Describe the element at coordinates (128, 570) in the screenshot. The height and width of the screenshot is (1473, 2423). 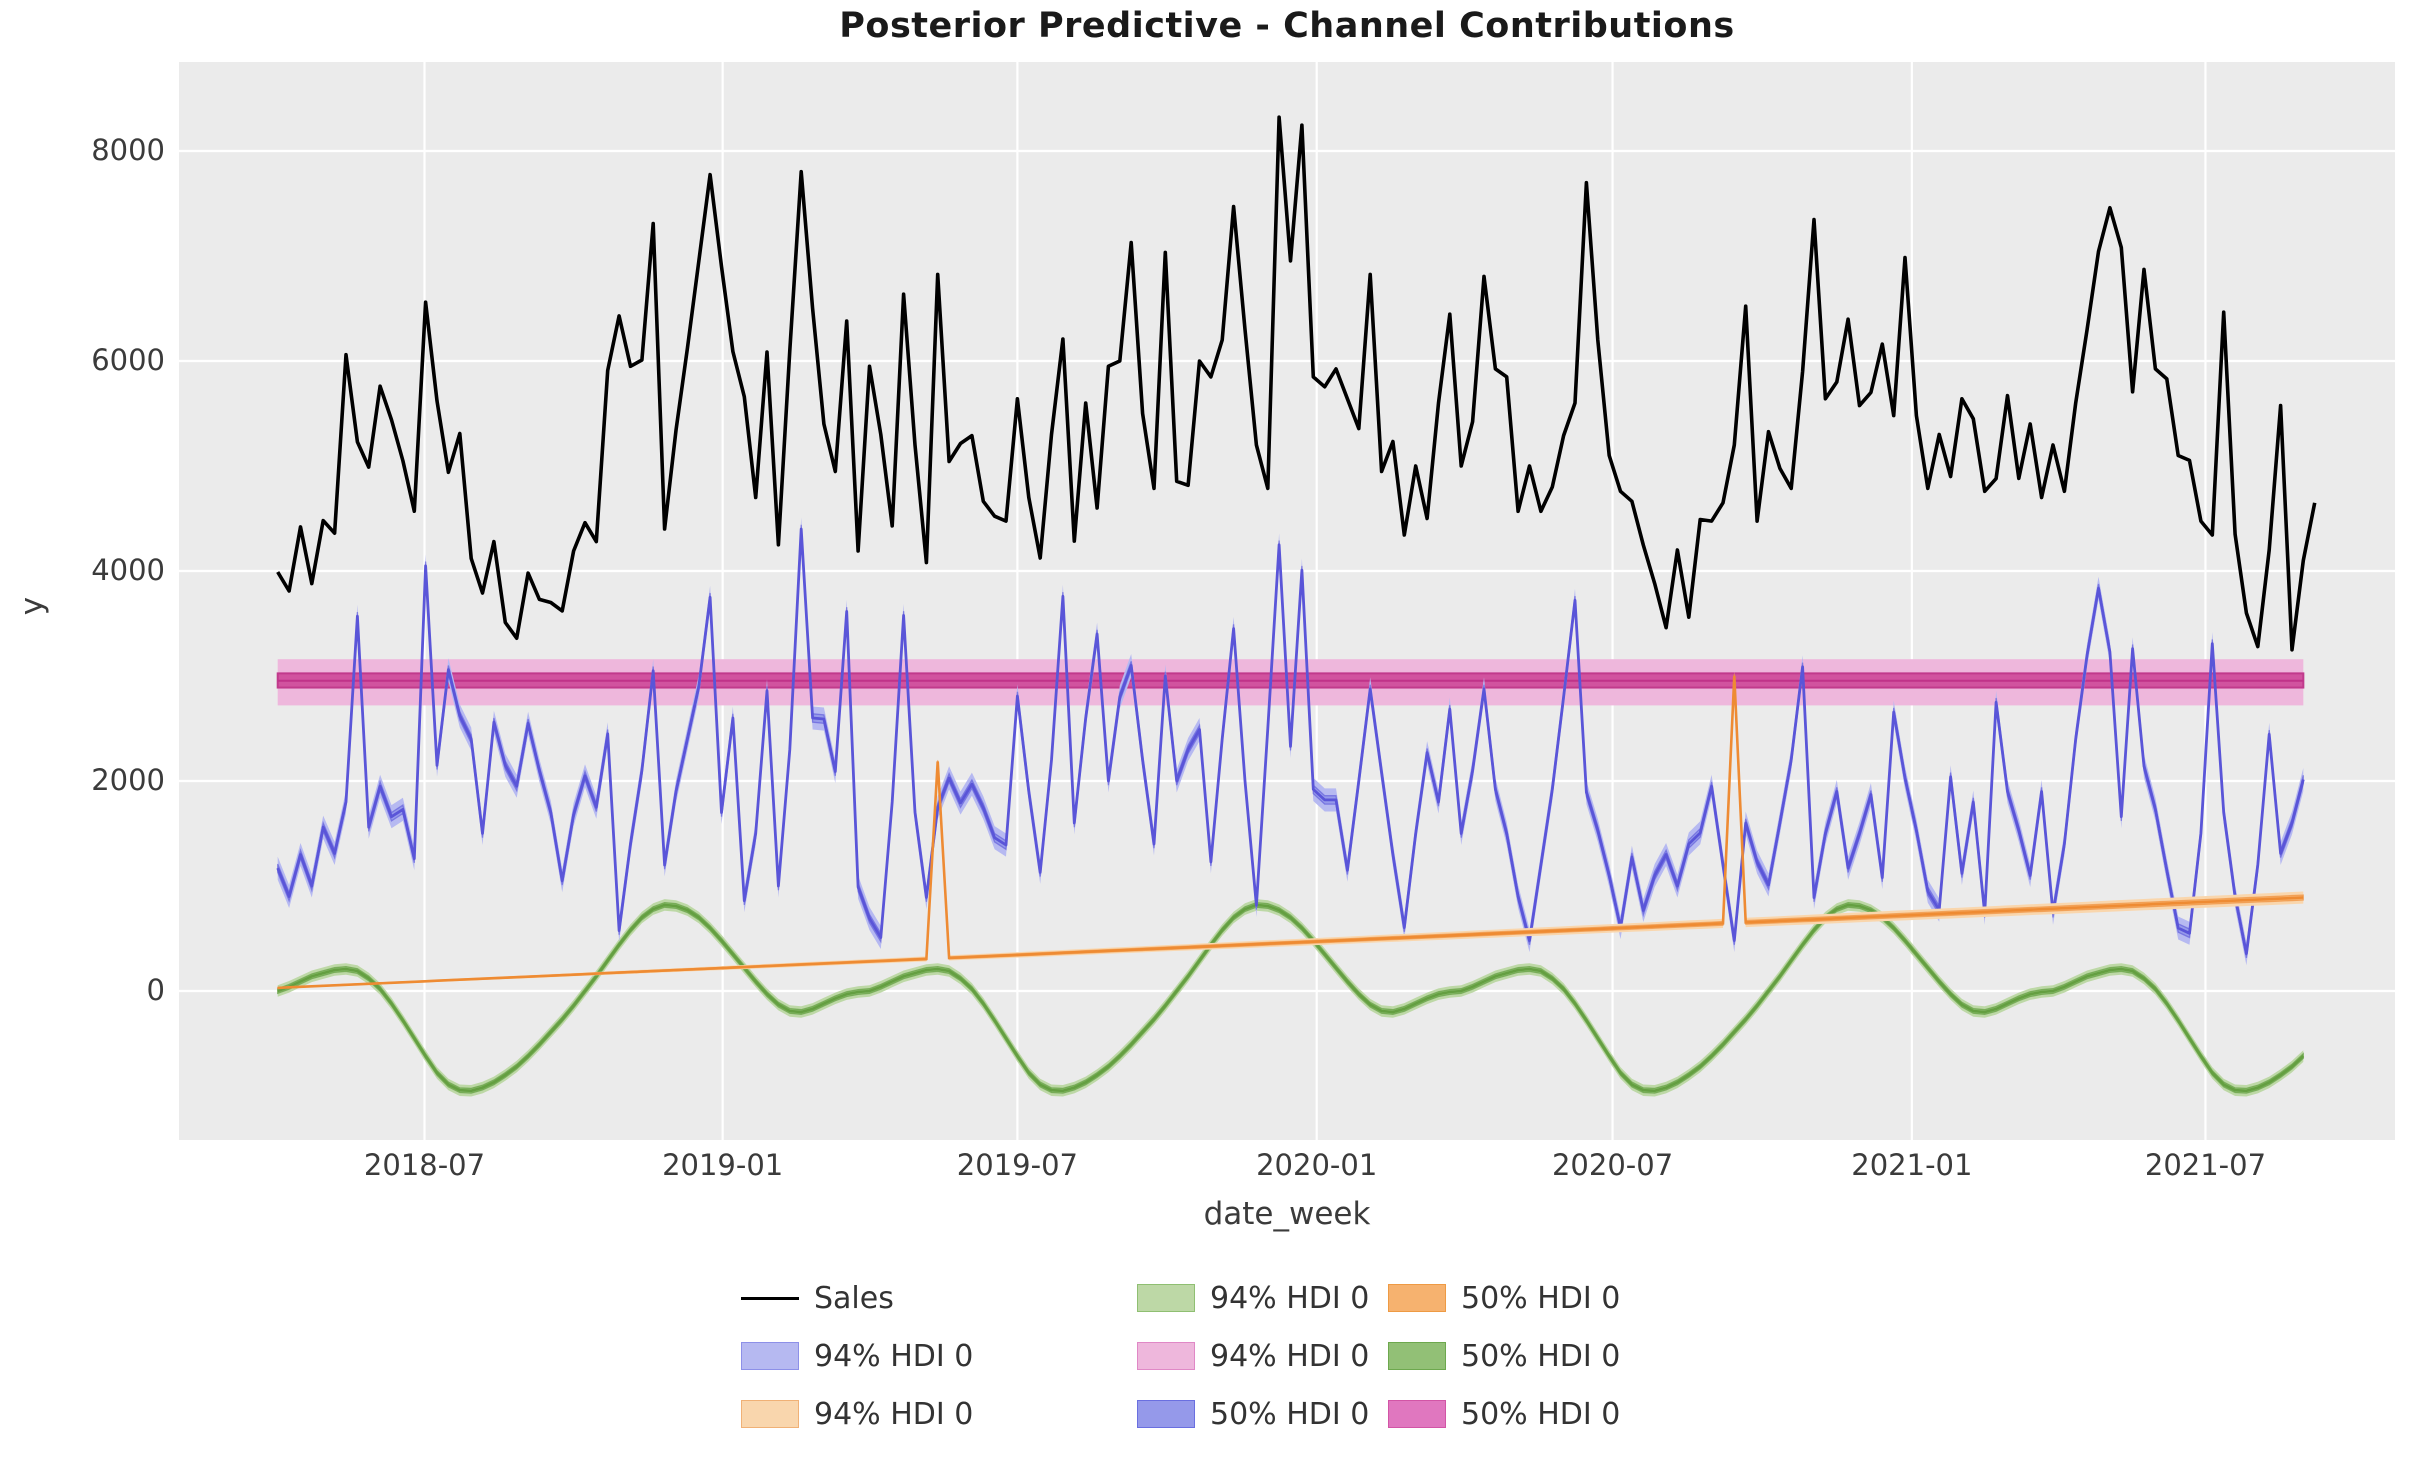
I see `y-tick: 4000` at that location.